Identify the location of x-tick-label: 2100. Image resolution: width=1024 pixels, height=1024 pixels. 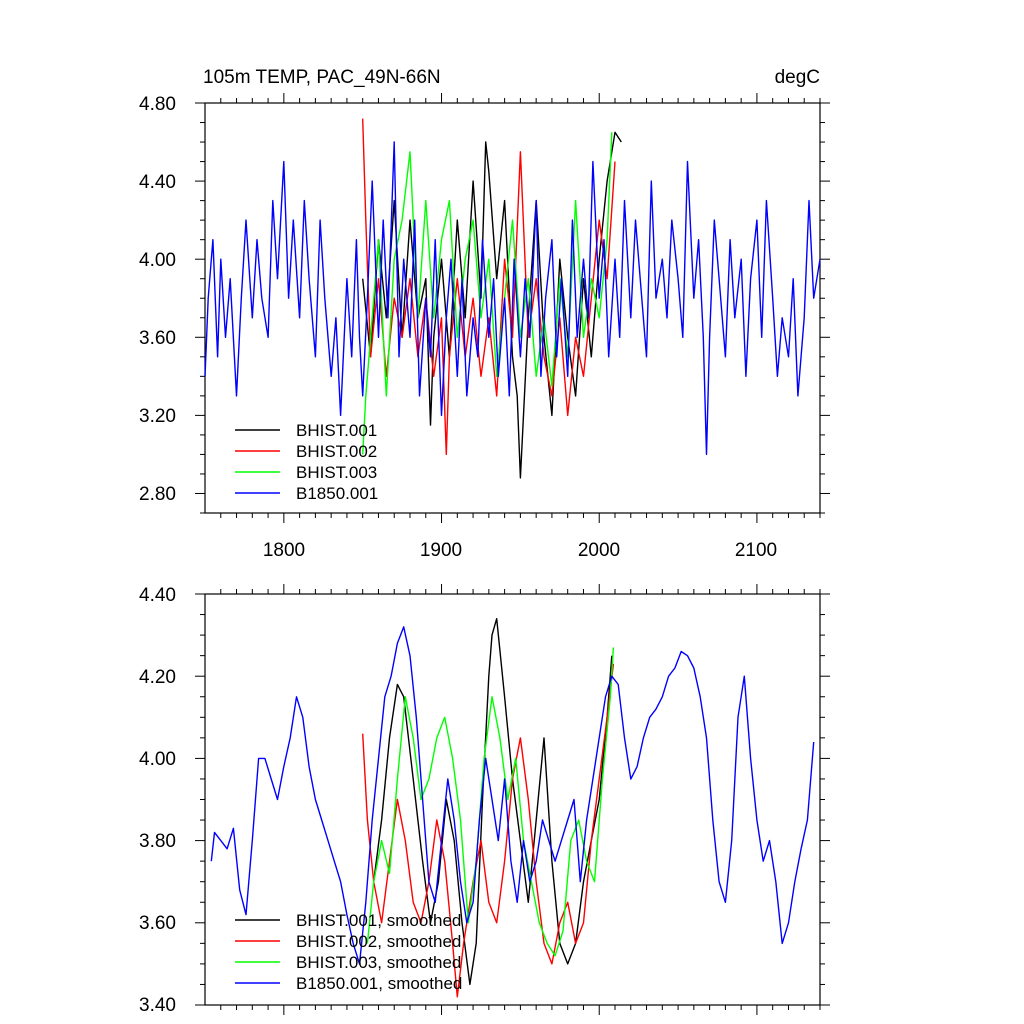
(756, 550).